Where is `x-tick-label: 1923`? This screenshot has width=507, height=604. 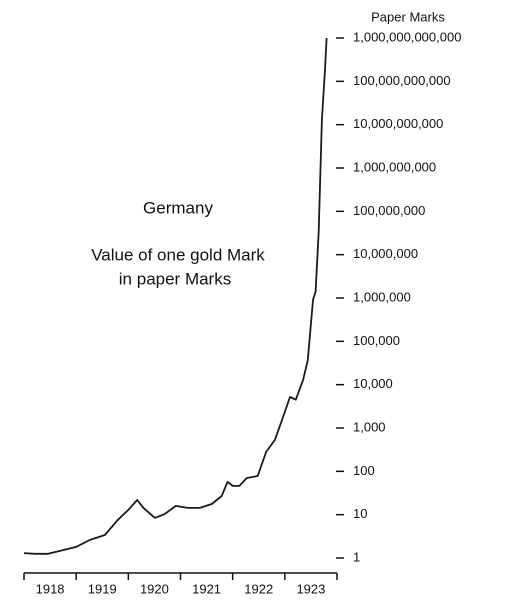 x-tick-label: 1923 is located at coordinates (310, 588).